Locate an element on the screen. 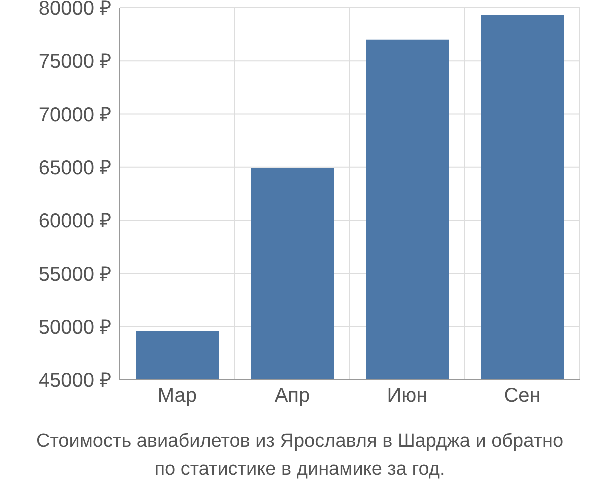  text: Стоимость авиабилетов из Ярославля в Шарджа и обратно is located at coordinates (300, 442).